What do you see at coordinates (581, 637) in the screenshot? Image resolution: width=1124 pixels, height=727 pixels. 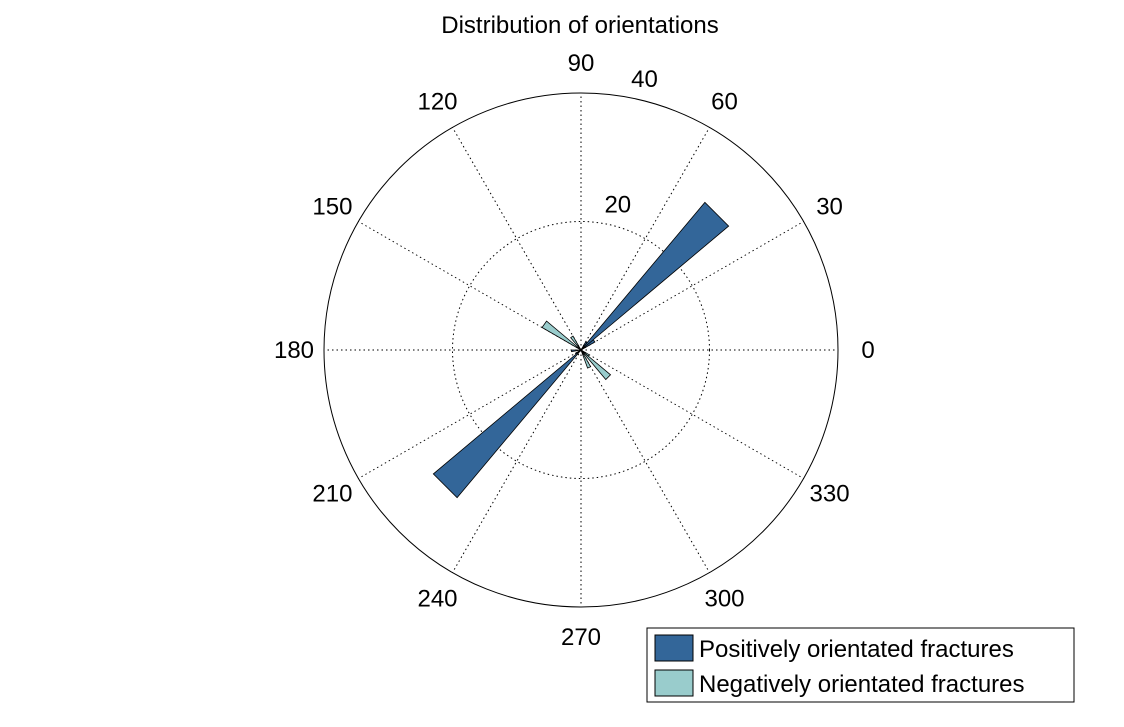 I see `angular-tick-label: 270` at bounding box center [581, 637].